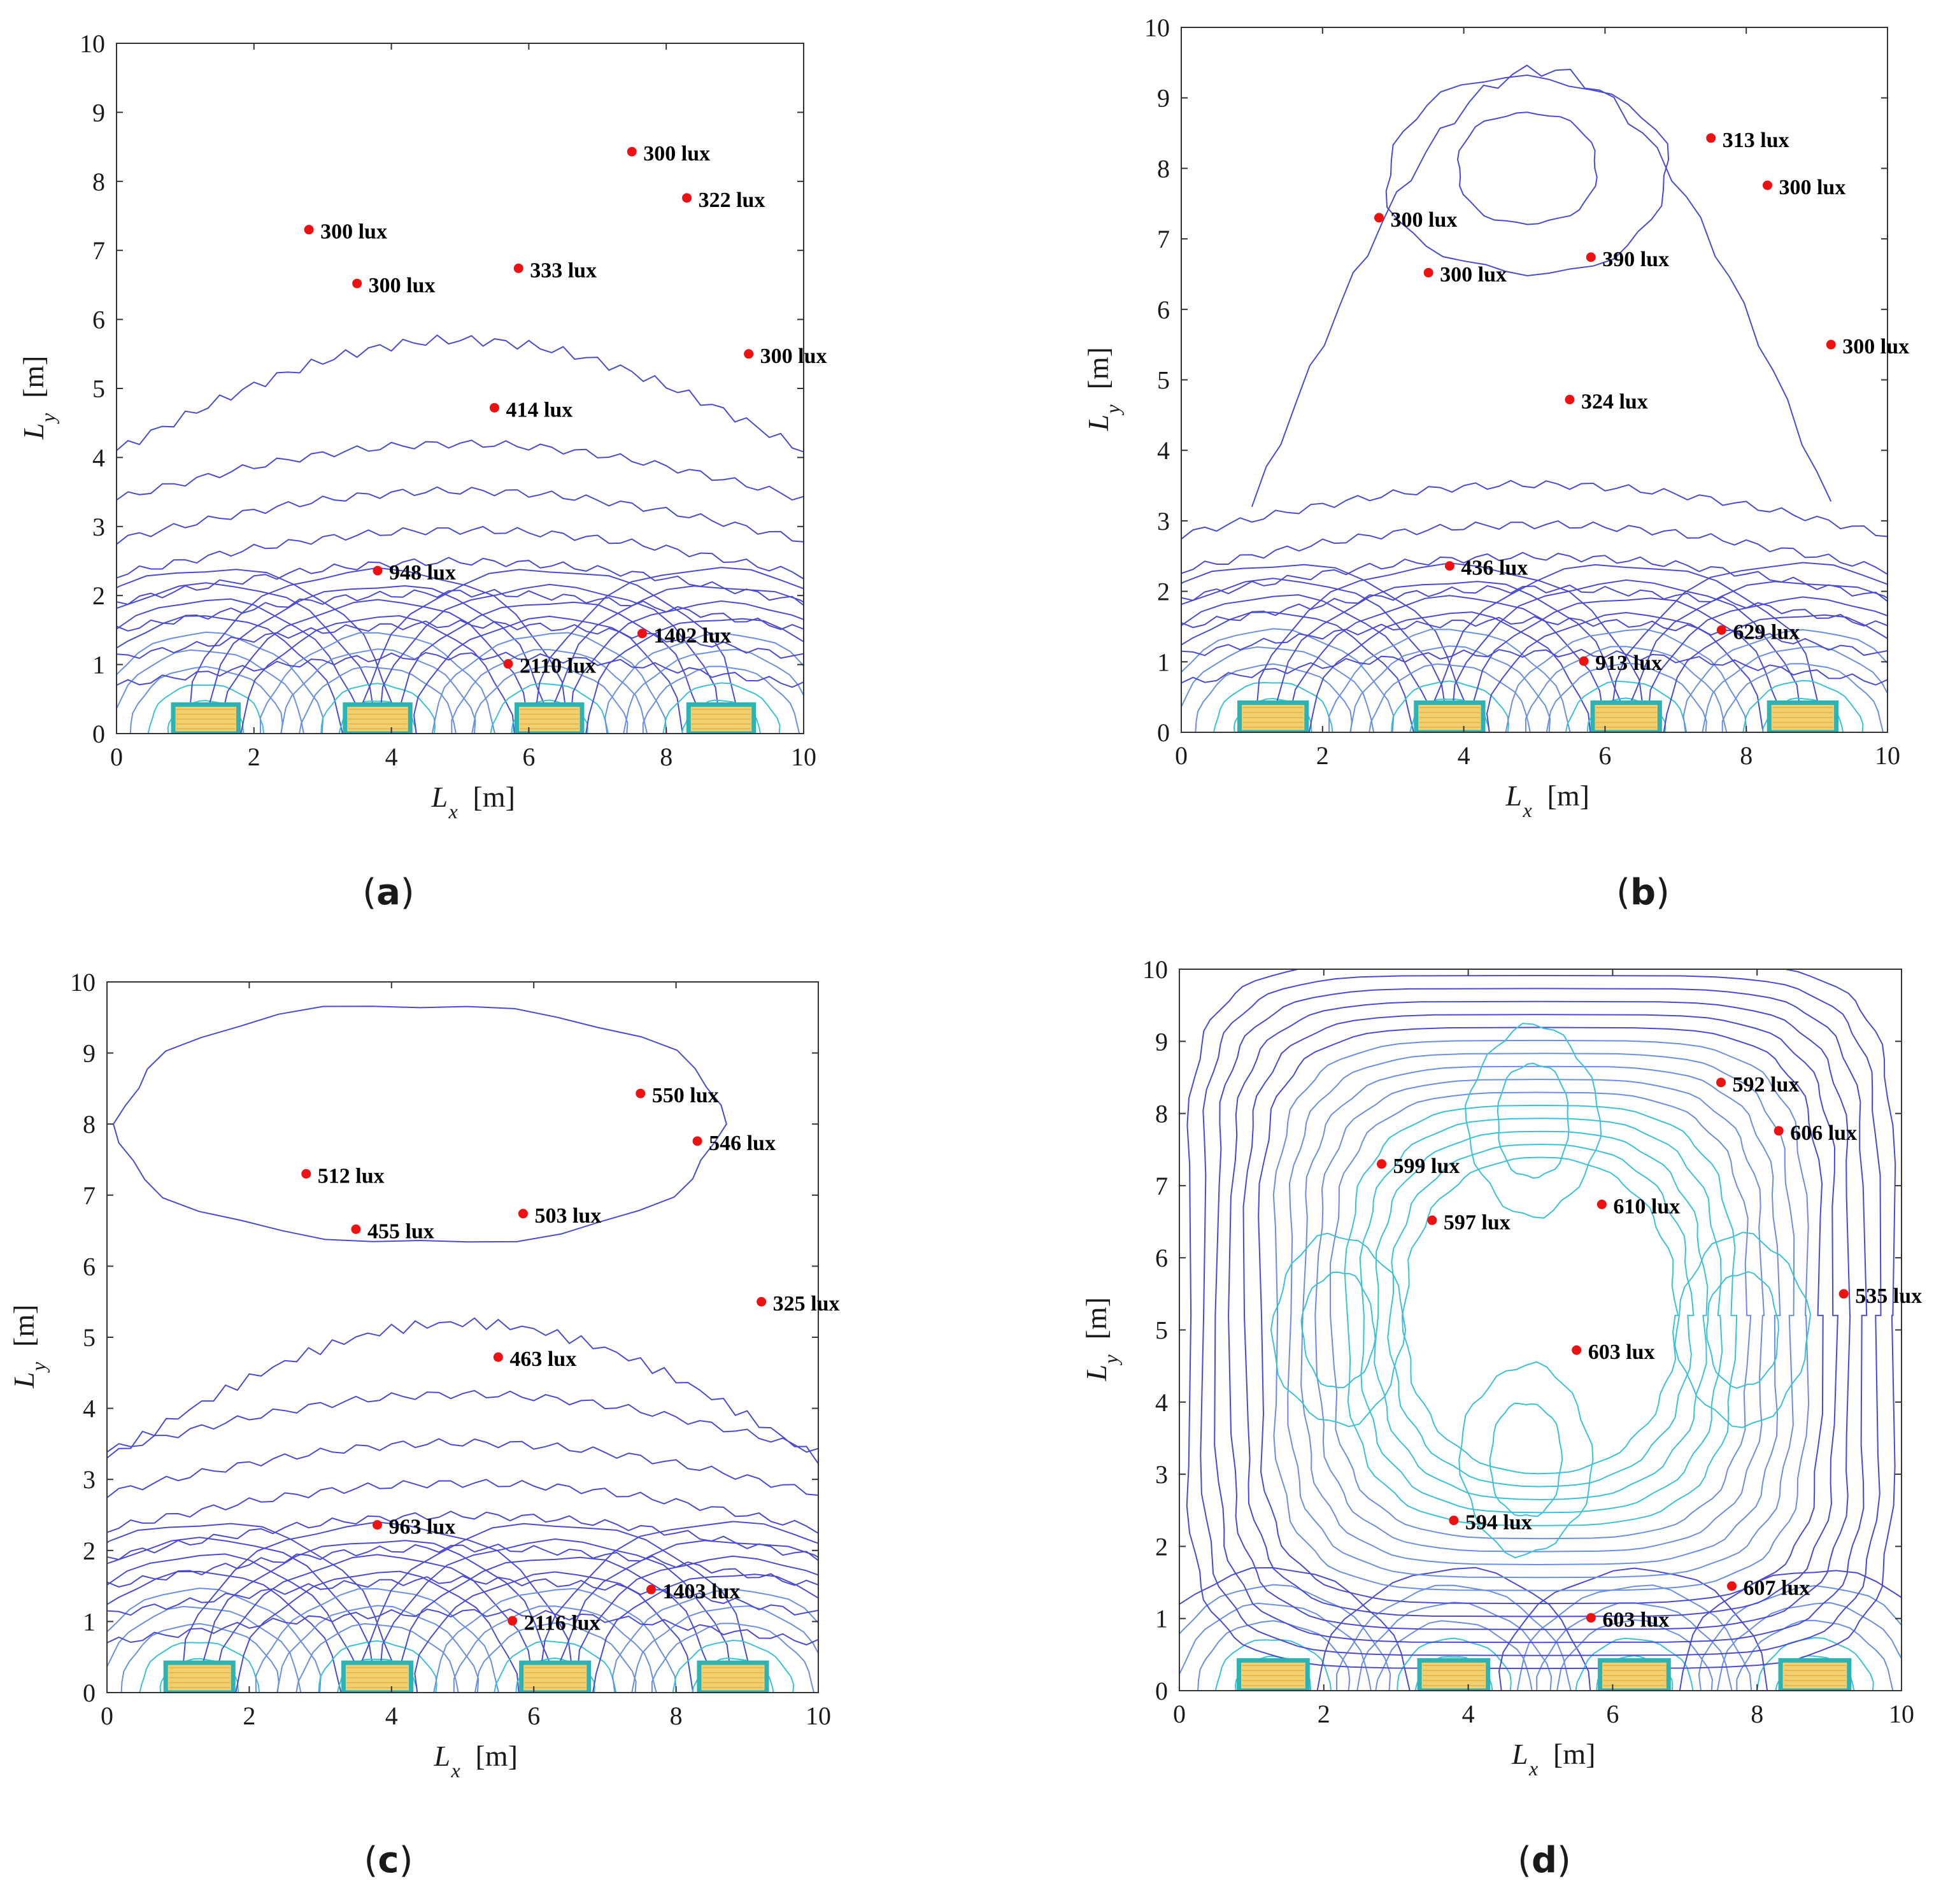 The image size is (1948, 1904). Describe the element at coordinates (567, 1216) in the screenshot. I see `measurement-label: 503 lux` at that location.